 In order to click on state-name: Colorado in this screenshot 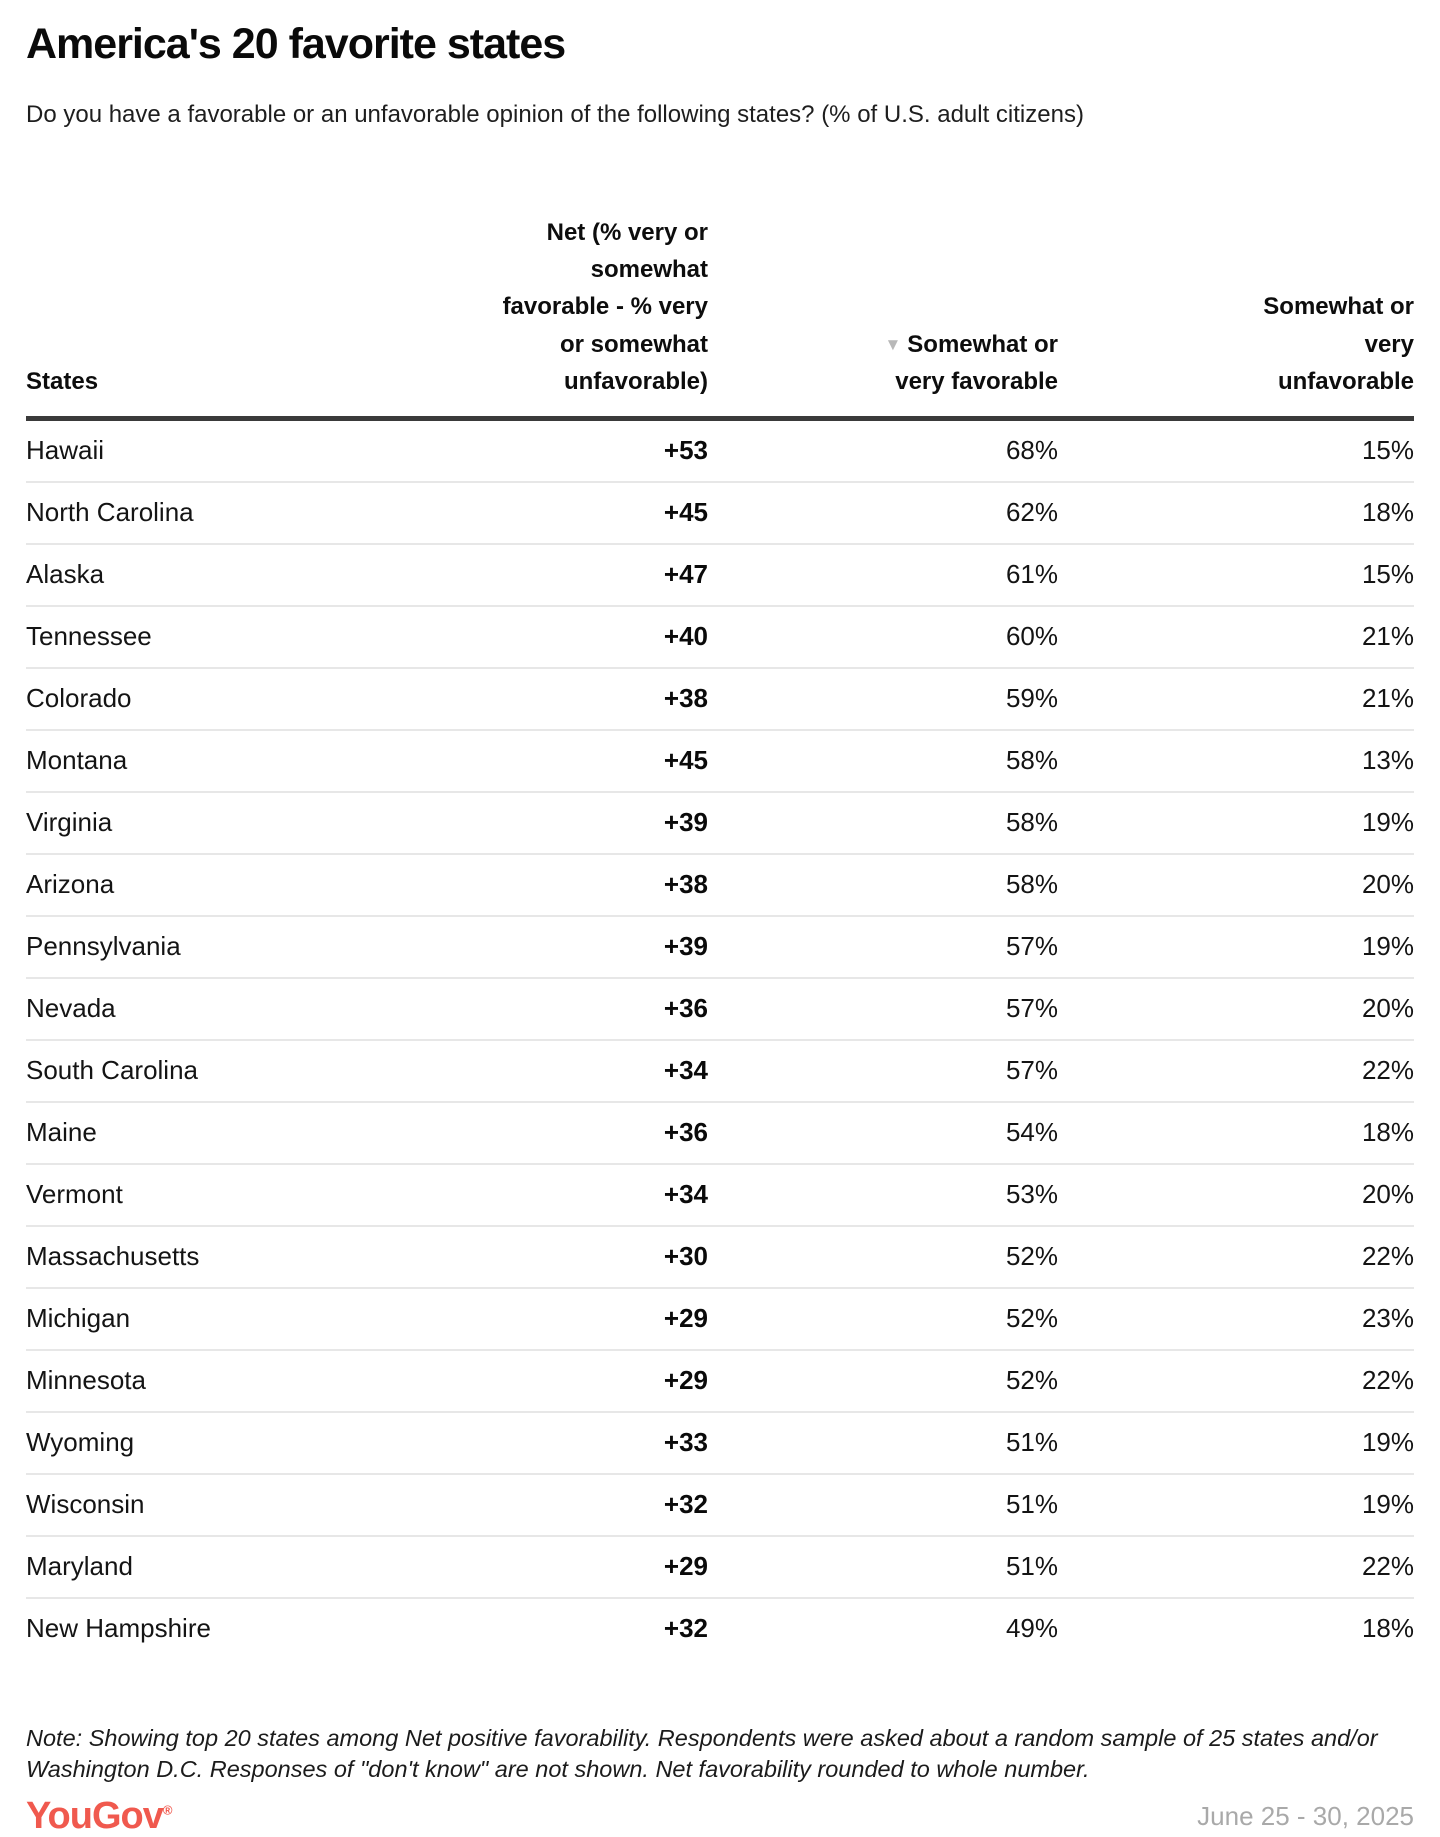, I will do `click(79, 698)`.